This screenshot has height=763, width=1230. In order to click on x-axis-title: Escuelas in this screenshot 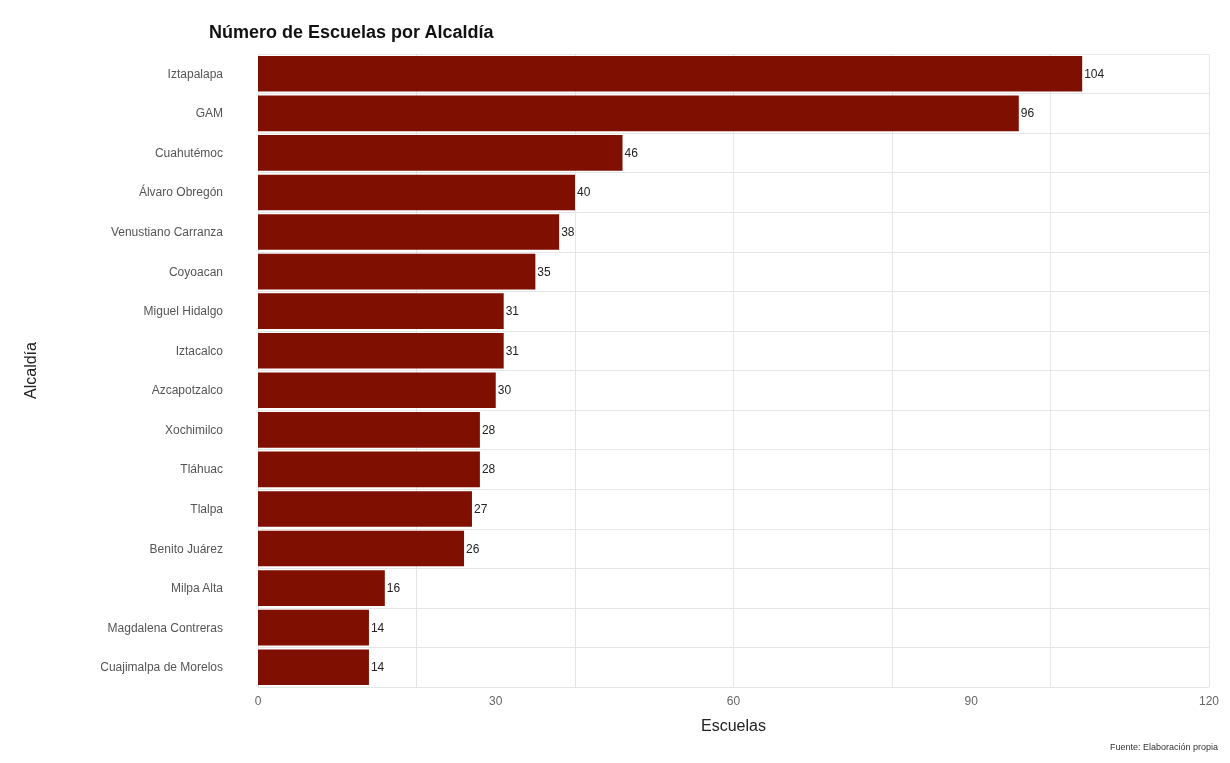, I will do `click(733, 725)`.